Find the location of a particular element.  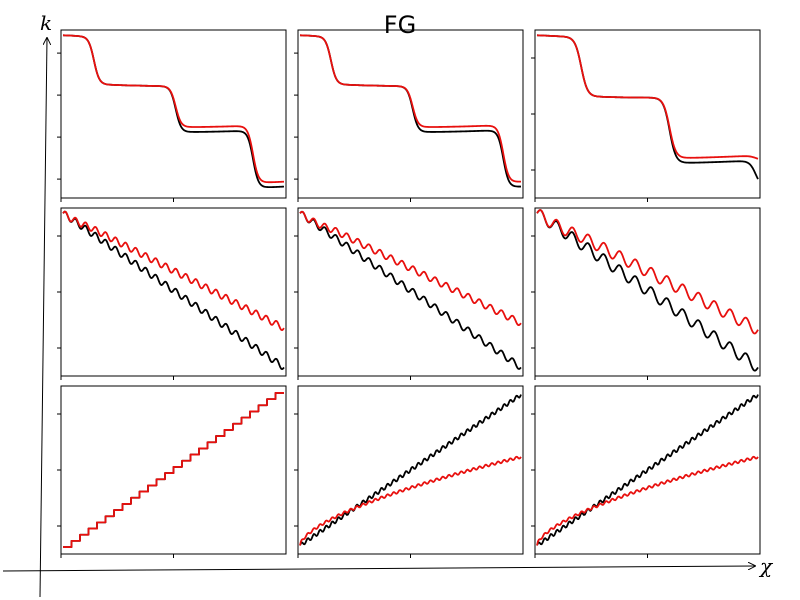

panel-r2c2 is located at coordinates (409, 293).